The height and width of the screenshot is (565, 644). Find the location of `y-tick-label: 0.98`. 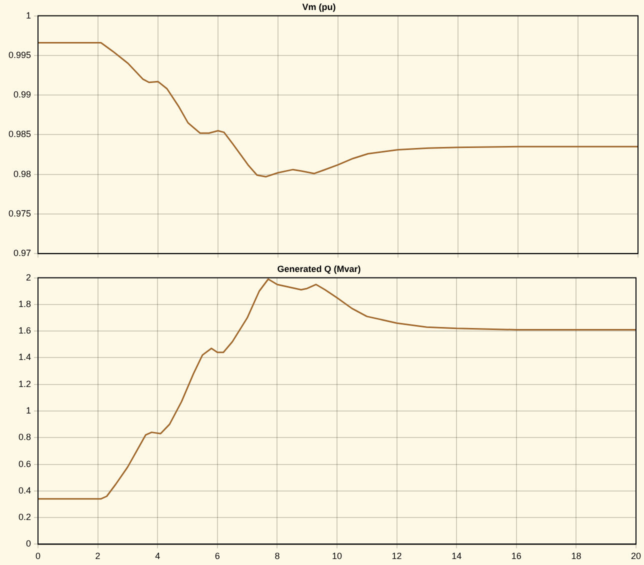

y-tick-label: 0.98 is located at coordinates (22, 173).